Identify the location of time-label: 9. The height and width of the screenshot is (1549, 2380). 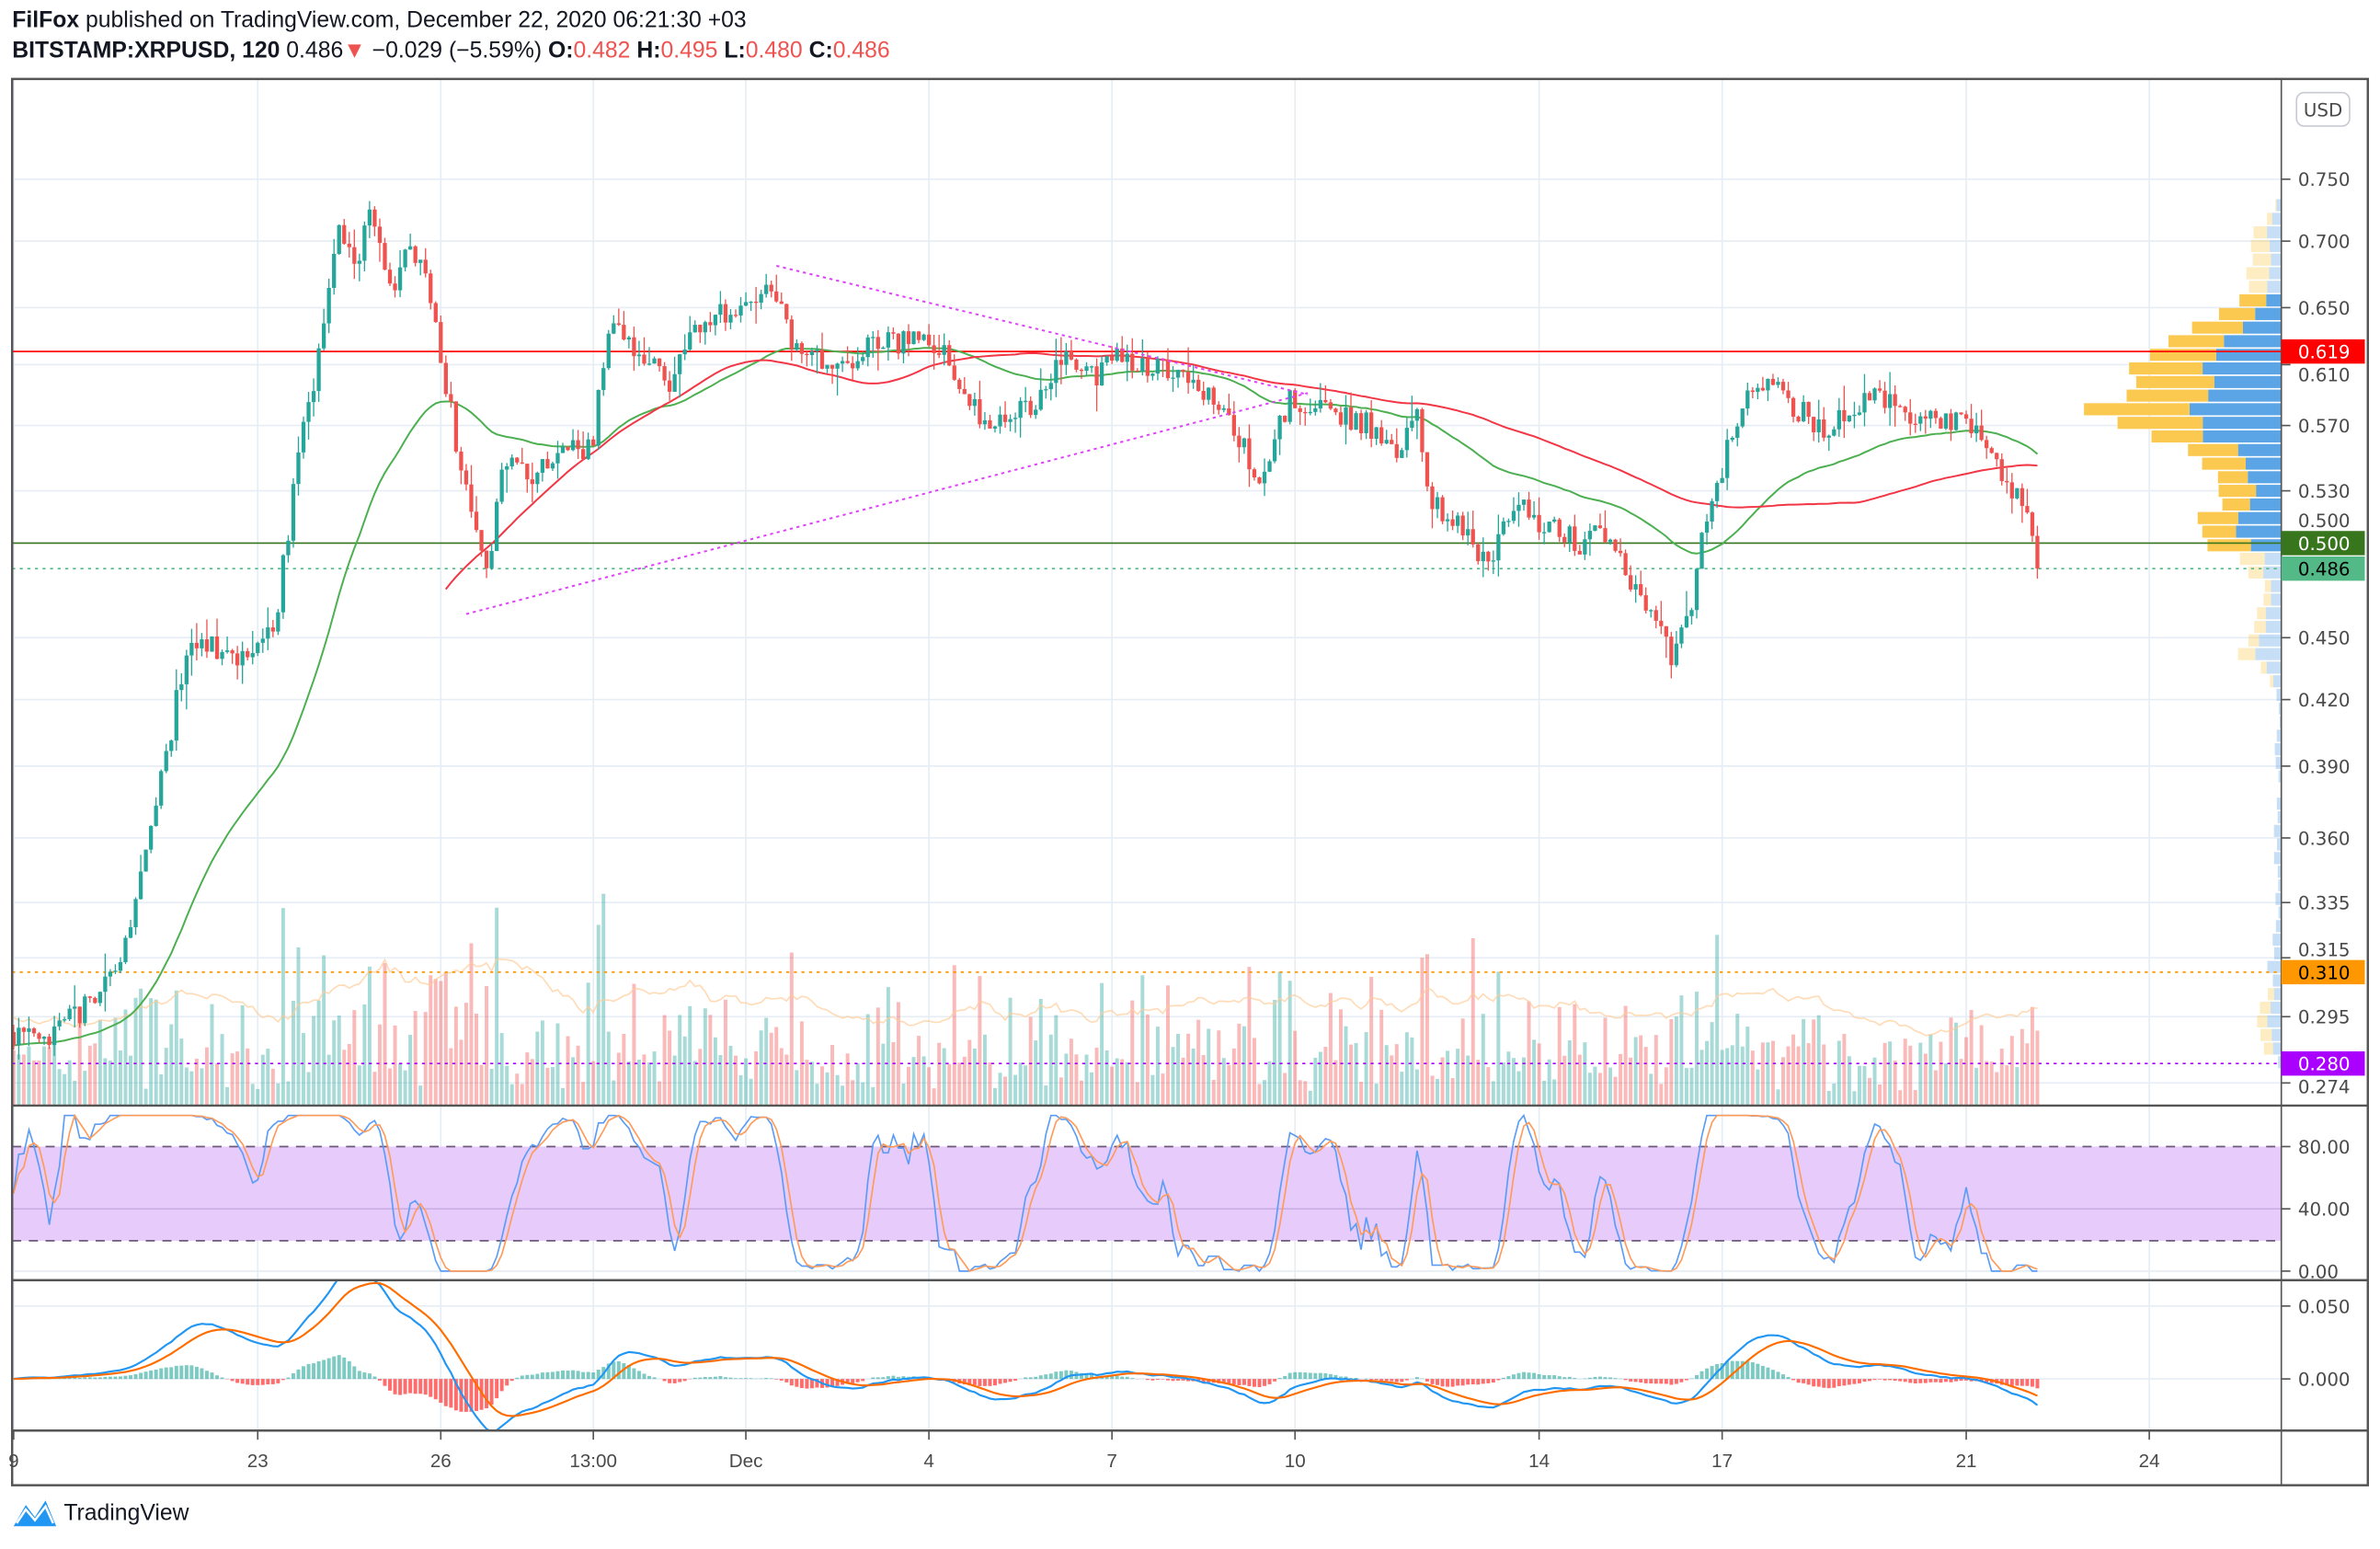
(13, 1462).